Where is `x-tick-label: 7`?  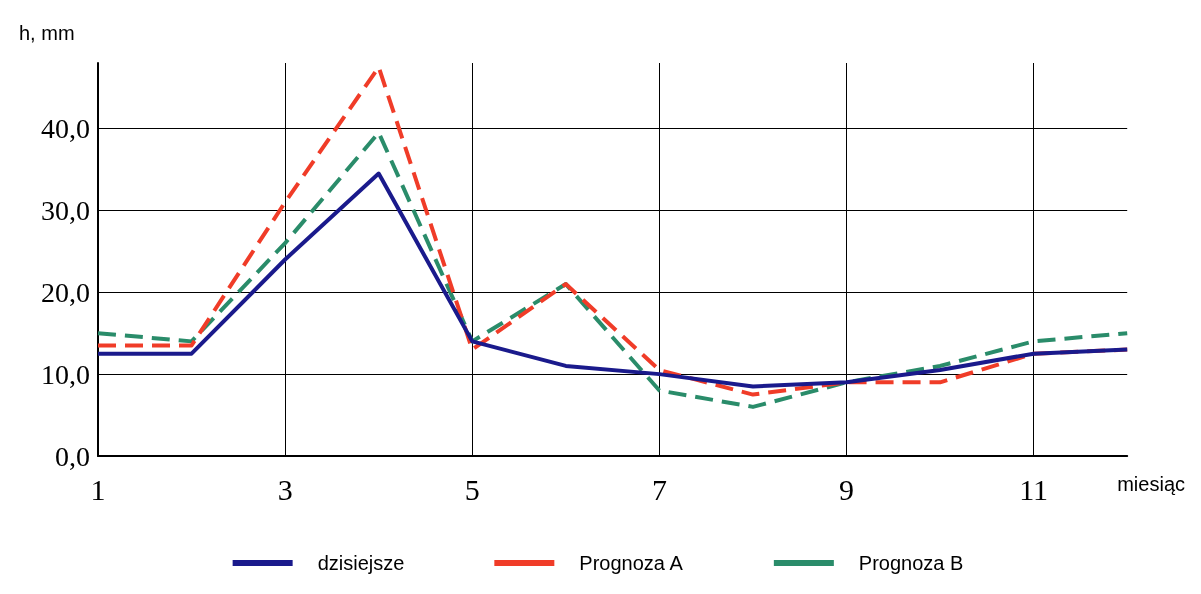 x-tick-label: 7 is located at coordinates (659, 489).